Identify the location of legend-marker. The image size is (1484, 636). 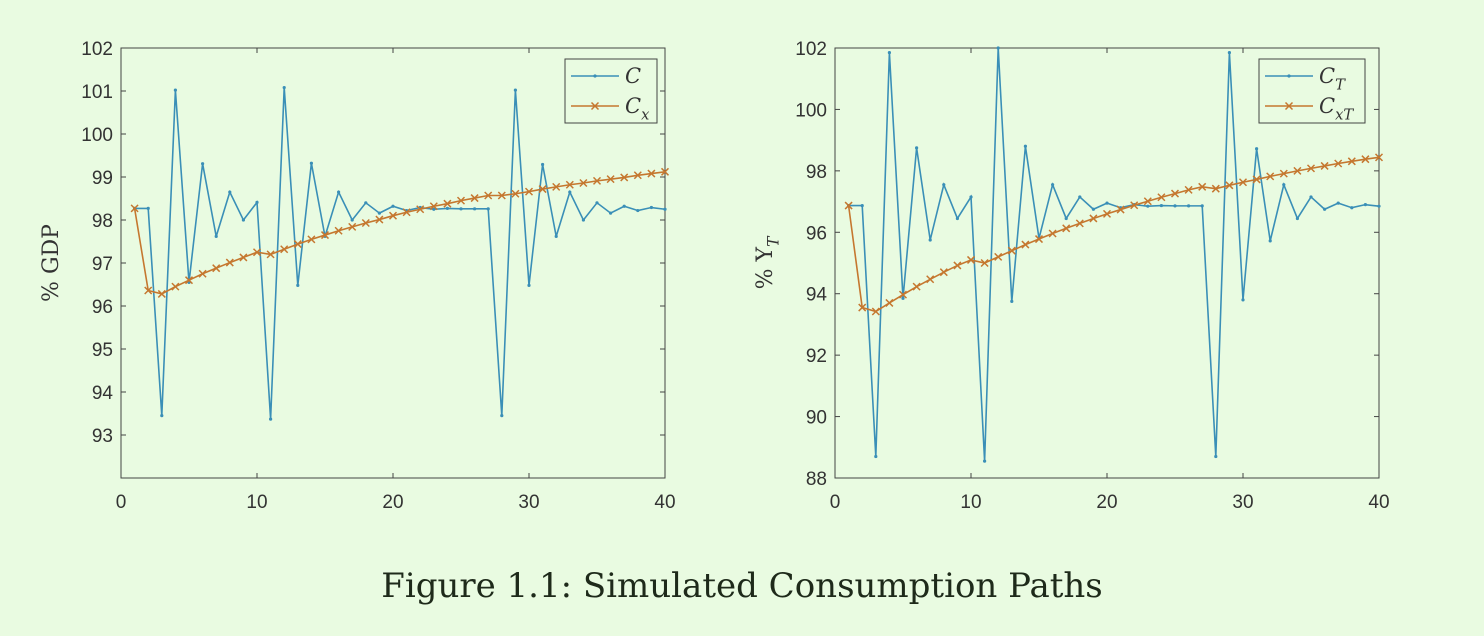
(595, 106).